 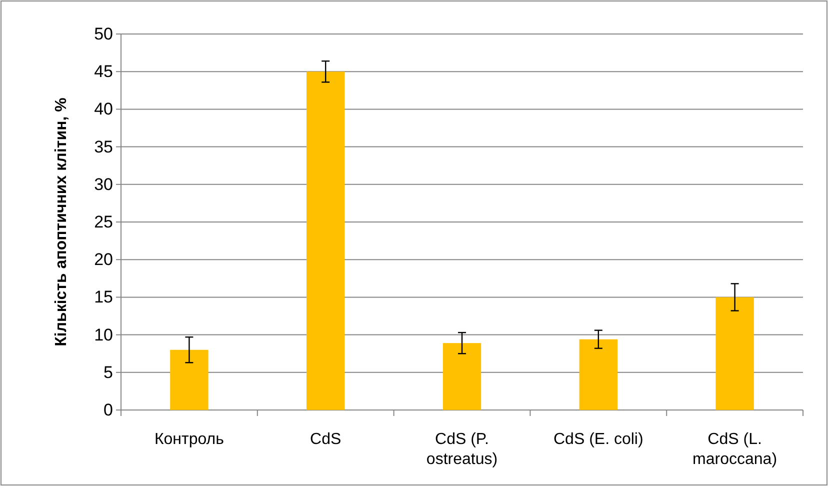 What do you see at coordinates (462, 449) in the screenshot?
I see `x-tick-label: CdS (P. ostreatus)` at bounding box center [462, 449].